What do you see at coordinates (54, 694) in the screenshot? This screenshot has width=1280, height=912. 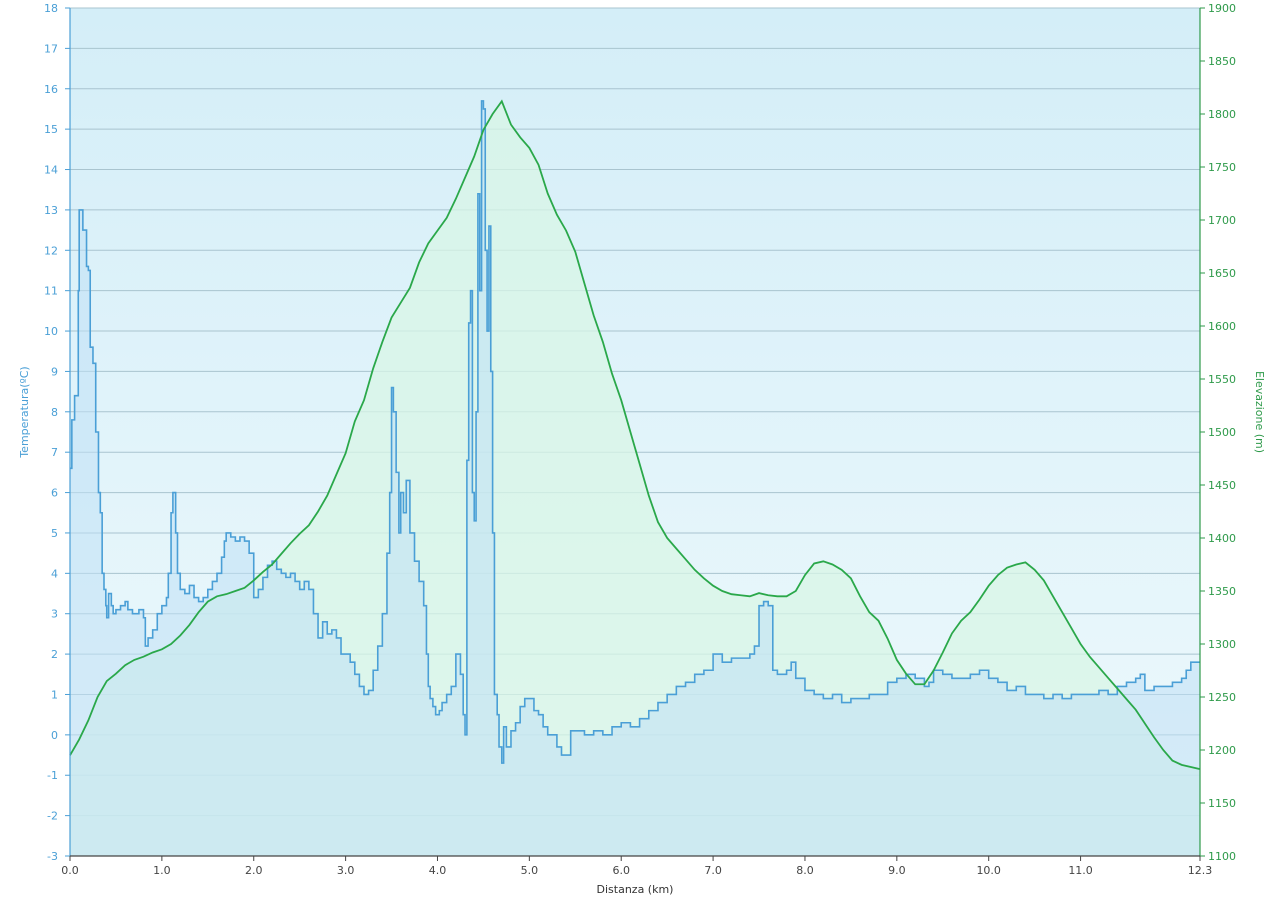 I see `tick-label-left: 1` at bounding box center [54, 694].